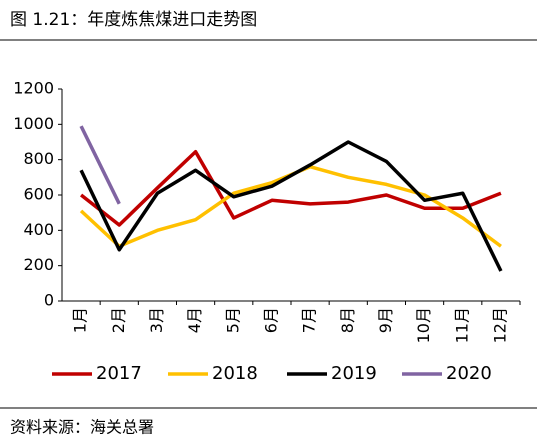 The image size is (537, 448). What do you see at coordinates (156, 320) in the screenshot?
I see `x-tick-label: 3月` at bounding box center [156, 320].